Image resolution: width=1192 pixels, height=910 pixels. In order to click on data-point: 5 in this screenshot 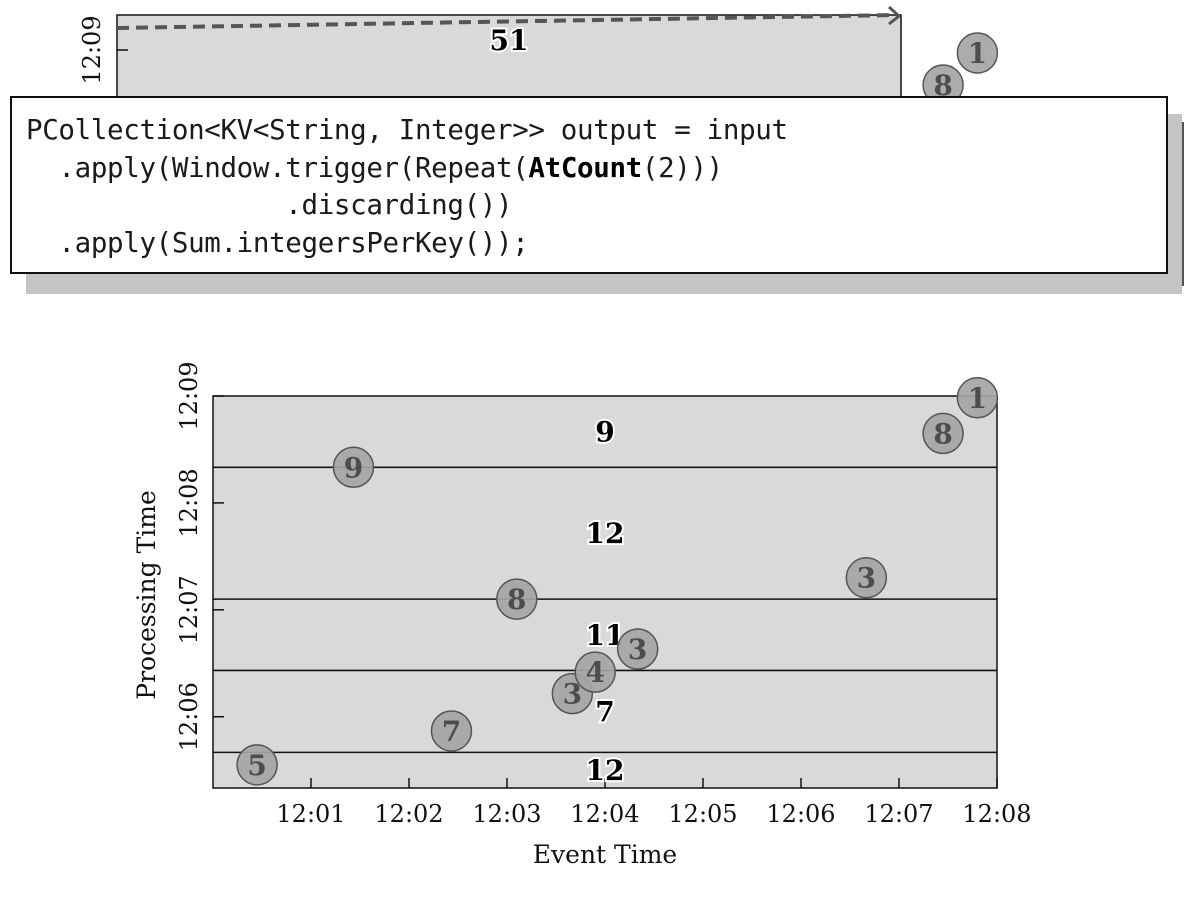, I will do `click(257, 765)`.